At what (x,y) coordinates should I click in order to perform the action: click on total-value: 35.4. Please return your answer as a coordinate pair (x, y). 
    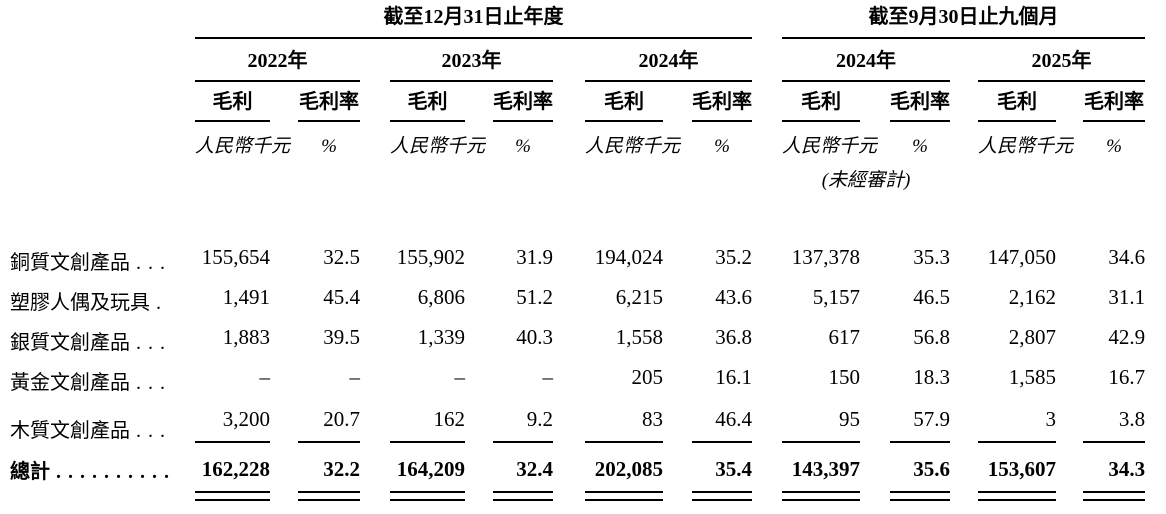
    Looking at the image, I should click on (722, 468).